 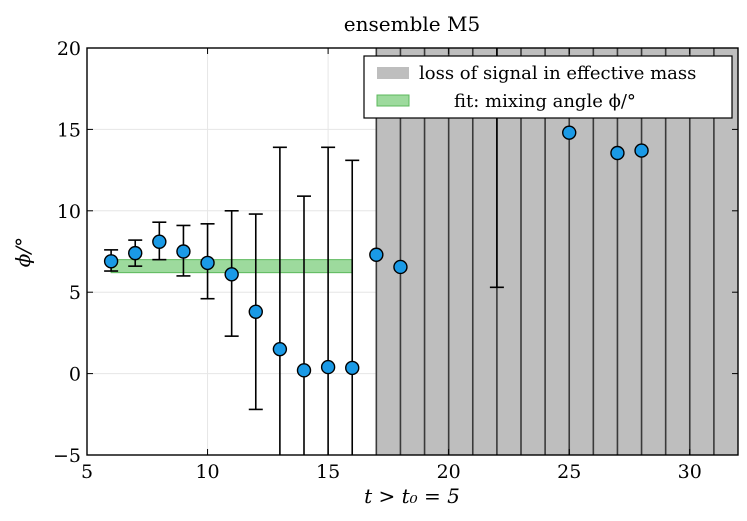 What do you see at coordinates (75, 375) in the screenshot?
I see `y-tick-label: 0` at bounding box center [75, 375].